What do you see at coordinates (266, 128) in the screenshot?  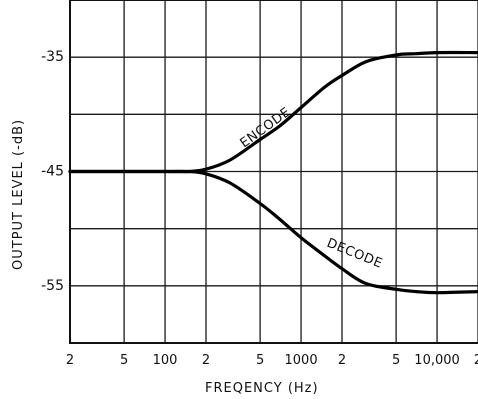 I see `encode-curve-label: ENCODE` at bounding box center [266, 128].